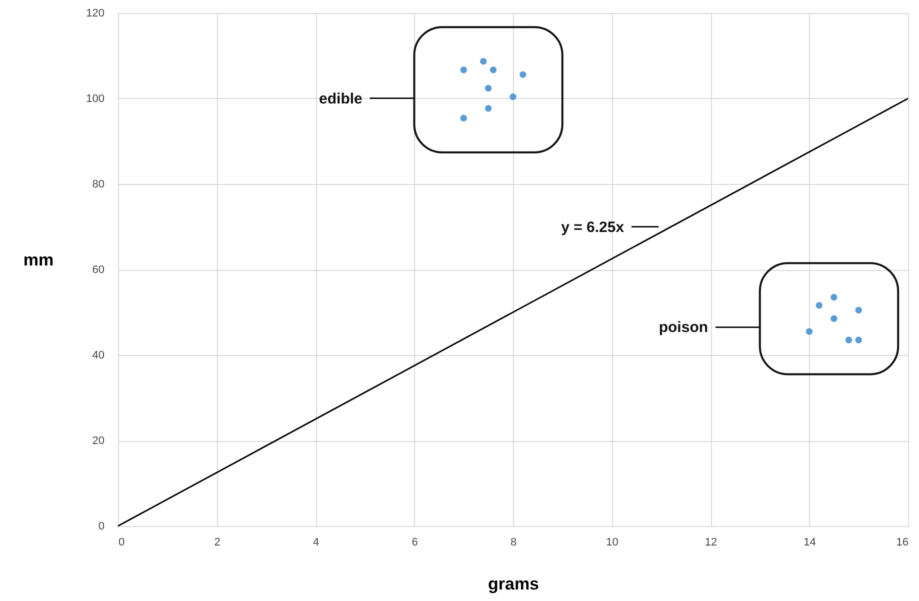 The height and width of the screenshot is (601, 919). What do you see at coordinates (514, 584) in the screenshot?
I see `x-axis-title: grams` at bounding box center [514, 584].